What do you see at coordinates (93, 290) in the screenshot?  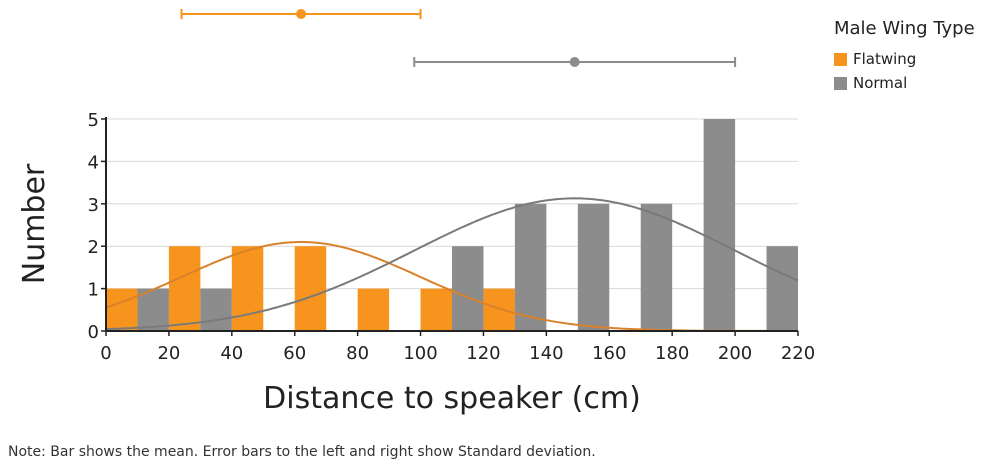 I see `y-tick-label: 1` at bounding box center [93, 290].